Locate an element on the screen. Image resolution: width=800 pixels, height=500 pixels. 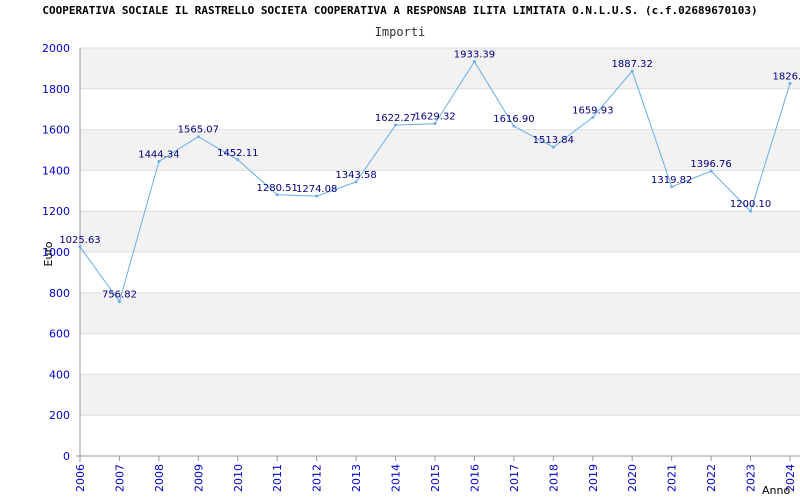
y-tick-labels: 0 200 400 600 800 1000 1200 1400 1600 1800 2000 is located at coordinates (56, 252).